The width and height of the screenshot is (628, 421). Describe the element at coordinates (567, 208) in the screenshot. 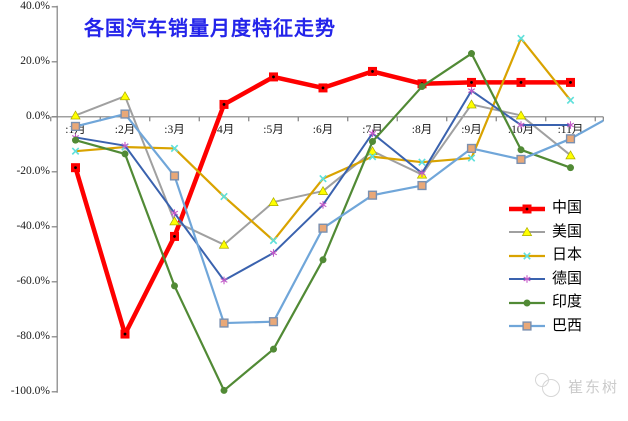

I see `legend-label: 中国` at that location.